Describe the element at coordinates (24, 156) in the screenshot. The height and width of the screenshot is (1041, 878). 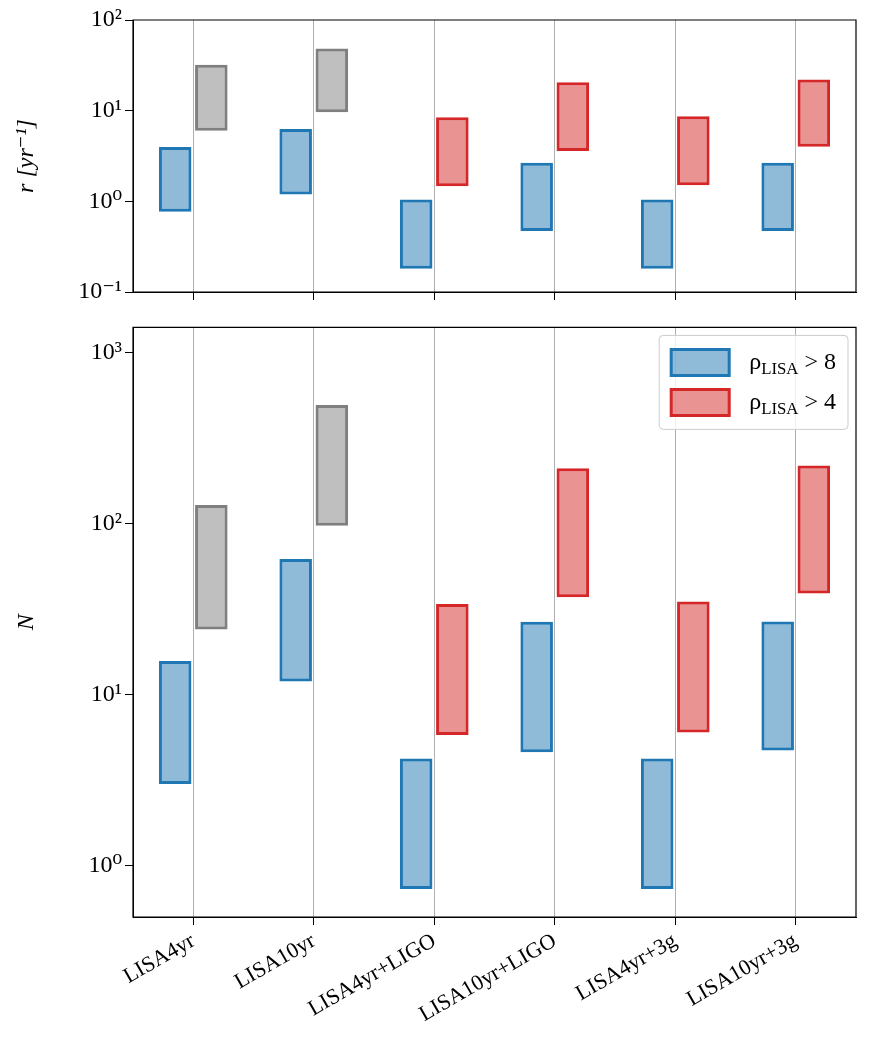
I see `y-axis-title: r [yr⁻¹]` at that location.